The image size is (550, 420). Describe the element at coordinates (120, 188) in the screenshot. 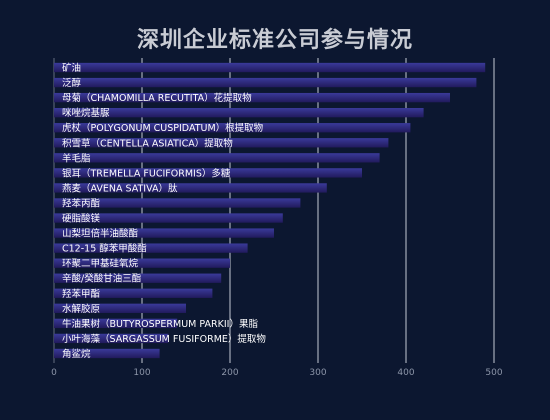

I see `category-label: 燕麦（AVENA SATIVA）肽` at that location.